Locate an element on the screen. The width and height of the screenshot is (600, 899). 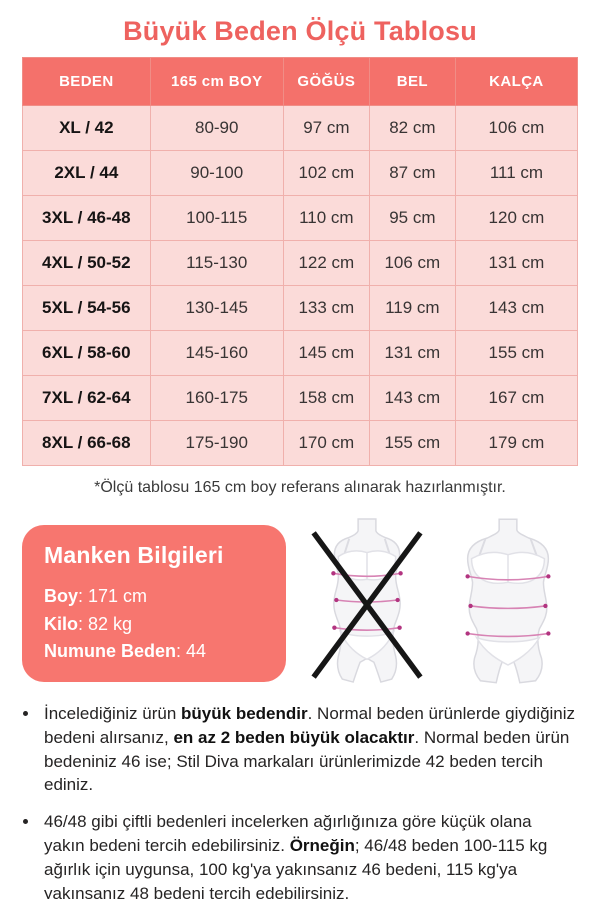
table-row: 8XL / 66-68 175-190 170 cm 155 cm 179 cm is located at coordinates (300, 443).